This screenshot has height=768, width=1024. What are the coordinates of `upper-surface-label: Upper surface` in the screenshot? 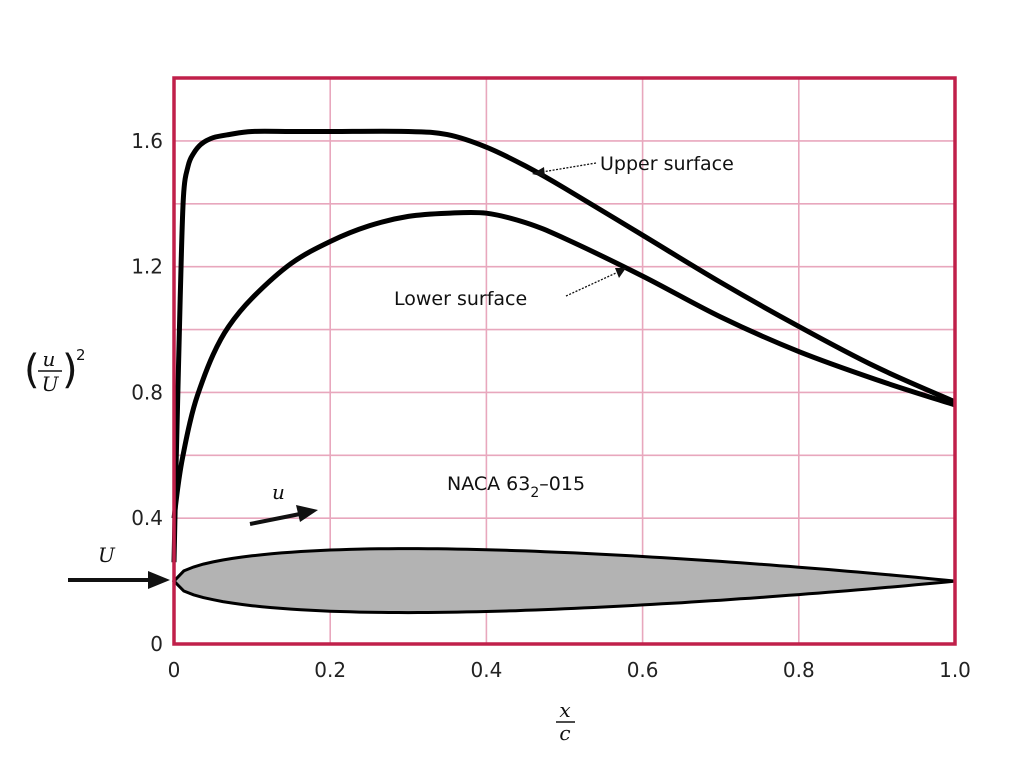 It's located at (667, 164).